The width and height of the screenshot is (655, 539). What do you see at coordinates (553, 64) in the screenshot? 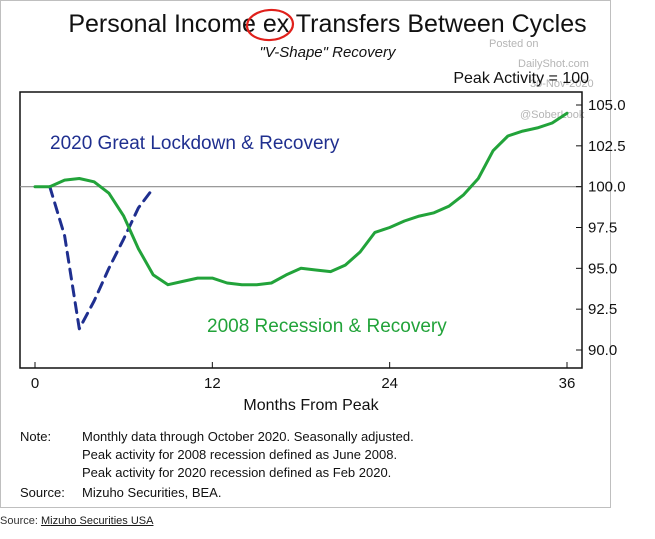
I see `watermark-site: DailyShot.com` at bounding box center [553, 64].